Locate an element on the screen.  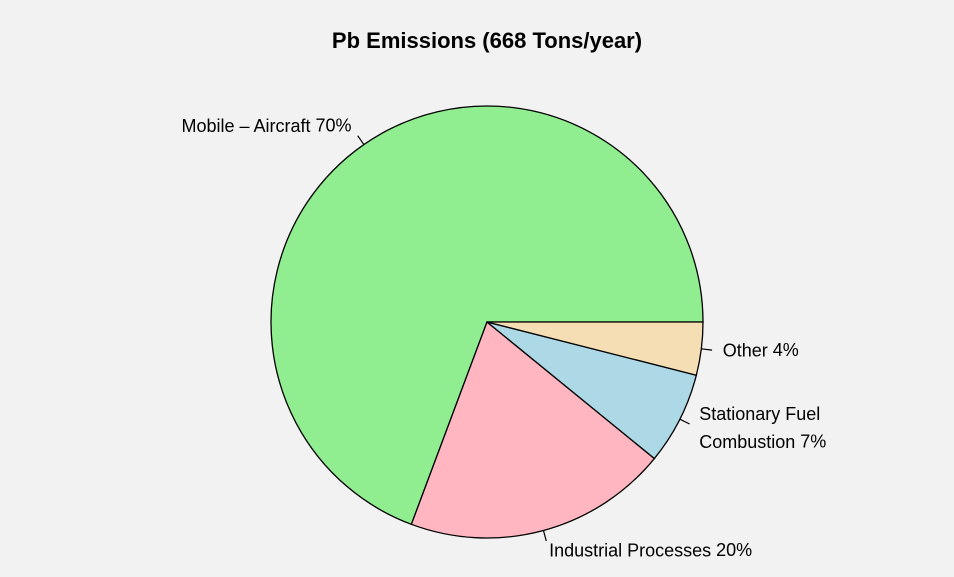
slice-label-line: Industrial Processes is located at coordinates (630, 550).